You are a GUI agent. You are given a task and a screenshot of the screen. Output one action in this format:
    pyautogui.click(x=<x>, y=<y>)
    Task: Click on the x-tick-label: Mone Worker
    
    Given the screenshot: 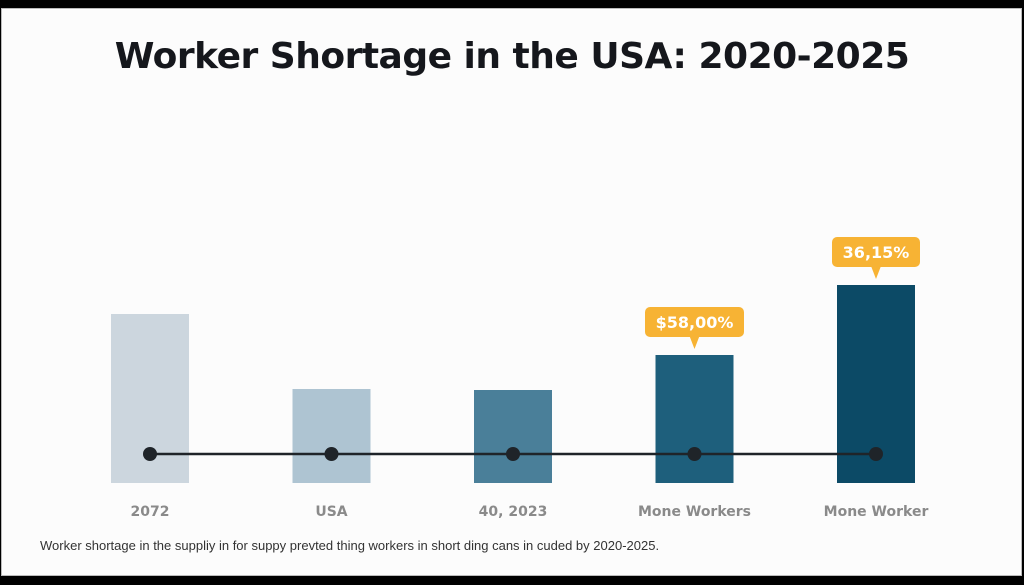 What is the action you would take?
    pyautogui.click(x=876, y=512)
    